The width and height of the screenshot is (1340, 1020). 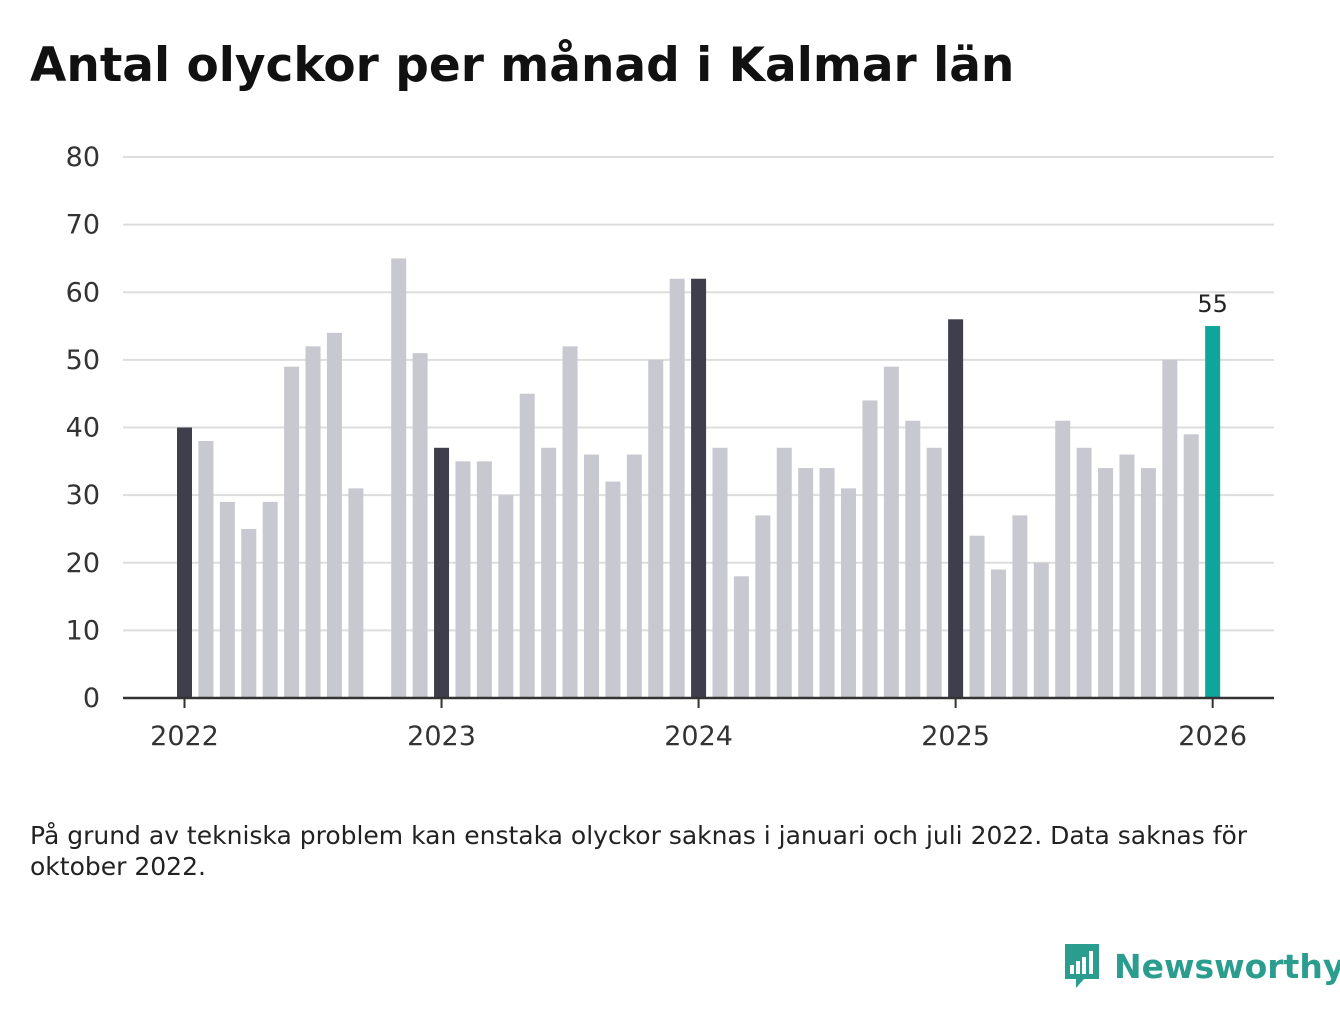 I want to click on y-tick-label: 60, so click(x=83, y=292).